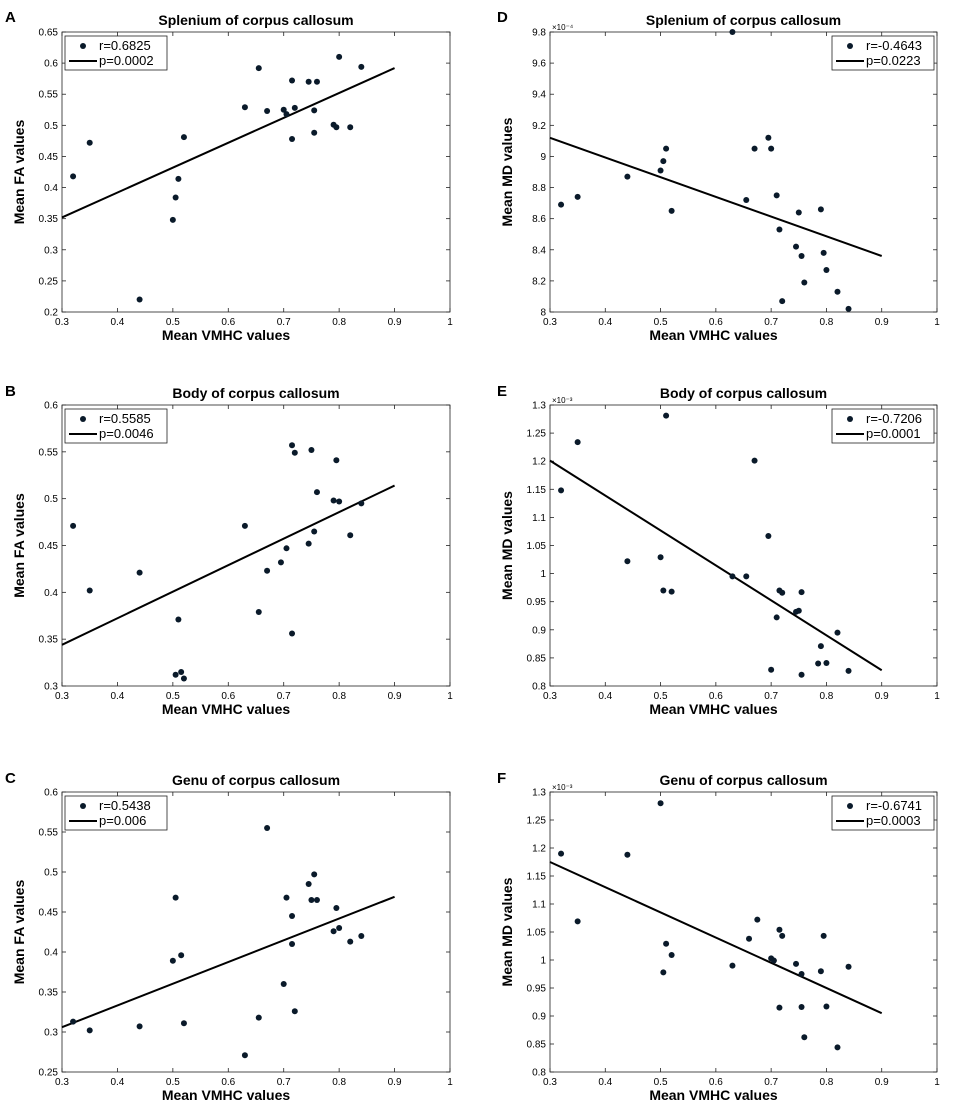 This screenshot has width=957, height=1109. Describe the element at coordinates (543, 574) in the screenshot. I see `y-tick-label: 1` at that location.